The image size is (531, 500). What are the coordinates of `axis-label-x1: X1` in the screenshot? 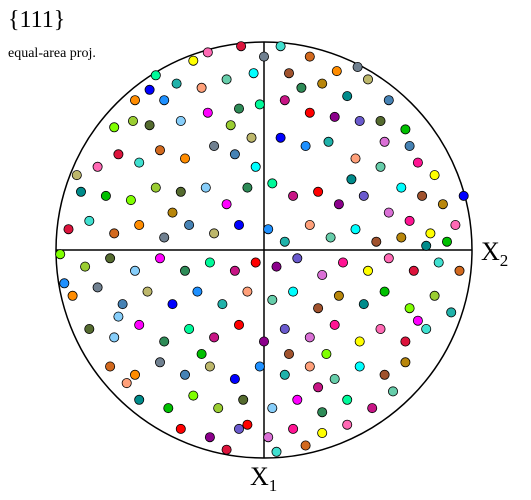 It's located at (263, 478).